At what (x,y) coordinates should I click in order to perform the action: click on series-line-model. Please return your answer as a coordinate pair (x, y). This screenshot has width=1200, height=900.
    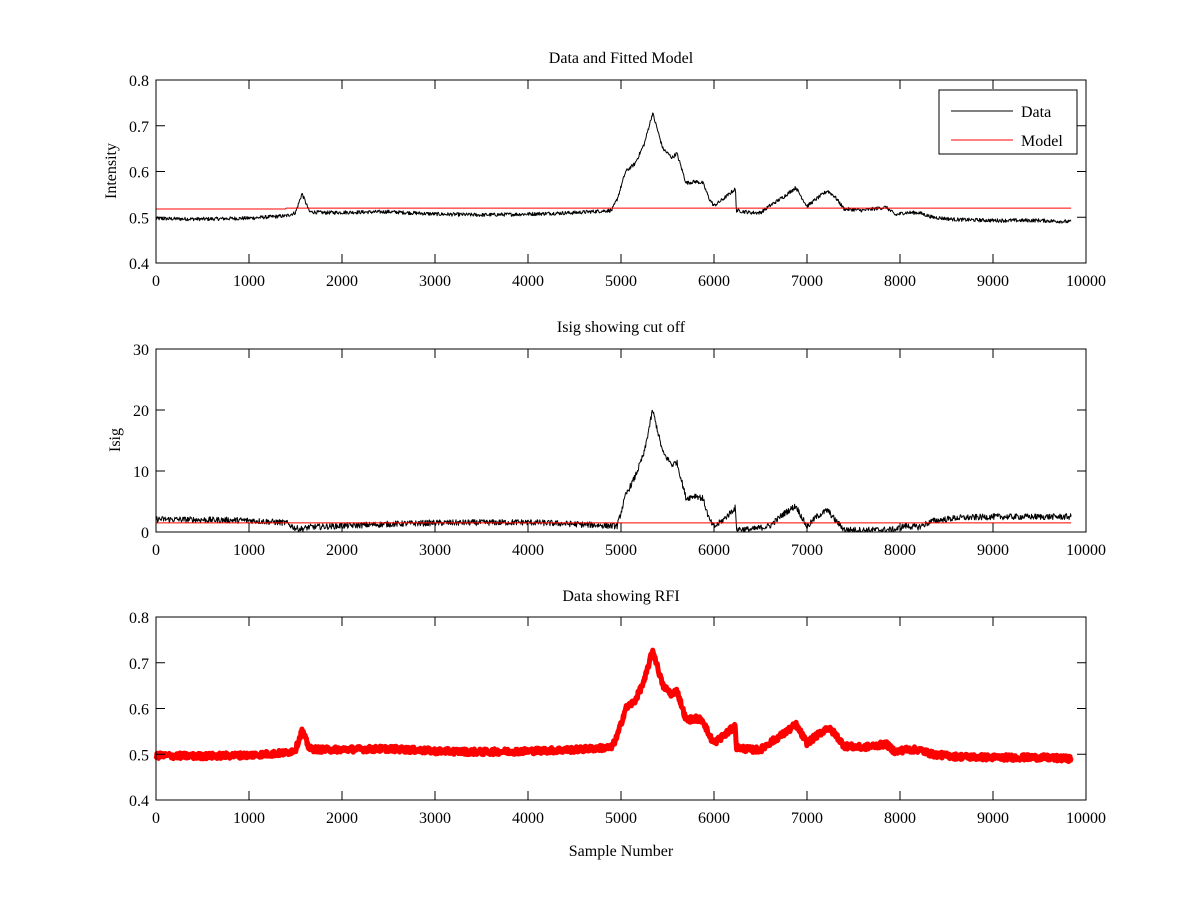
    Looking at the image, I should click on (614, 208).